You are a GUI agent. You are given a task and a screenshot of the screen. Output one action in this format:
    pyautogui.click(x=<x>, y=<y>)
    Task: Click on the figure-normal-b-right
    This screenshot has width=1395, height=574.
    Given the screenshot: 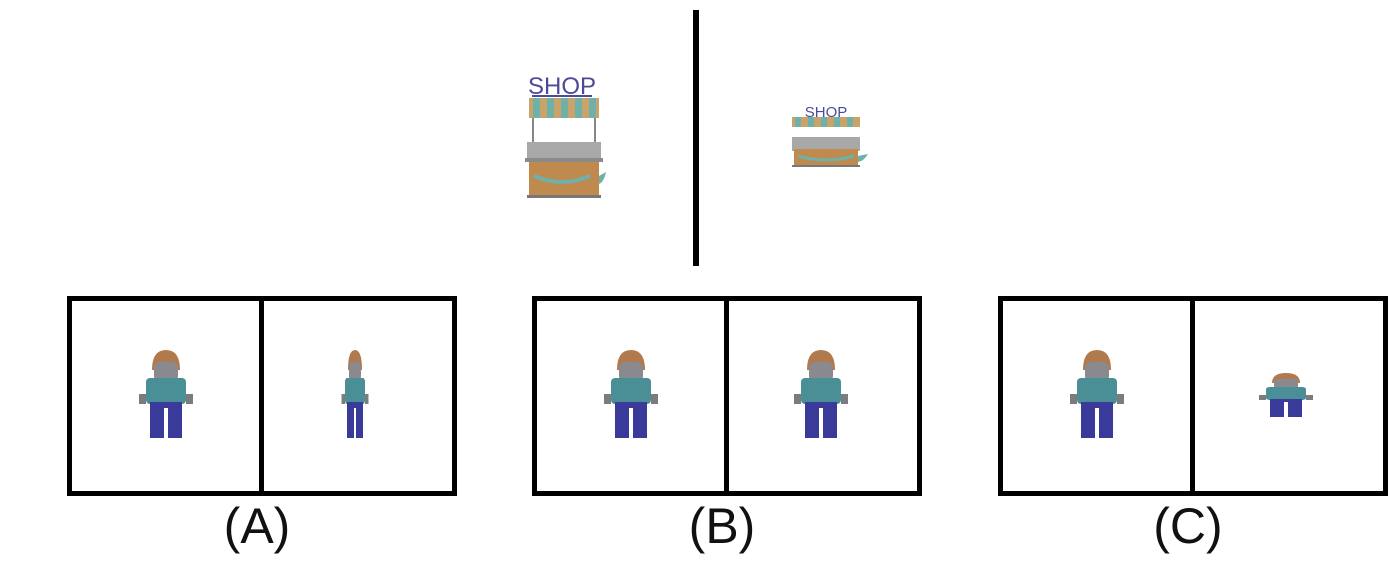 What is the action you would take?
    pyautogui.click(x=821, y=394)
    